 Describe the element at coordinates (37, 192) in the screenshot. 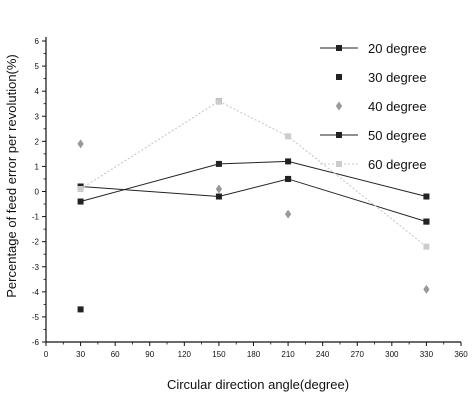

I see `y-tick-label: 0` at that location.